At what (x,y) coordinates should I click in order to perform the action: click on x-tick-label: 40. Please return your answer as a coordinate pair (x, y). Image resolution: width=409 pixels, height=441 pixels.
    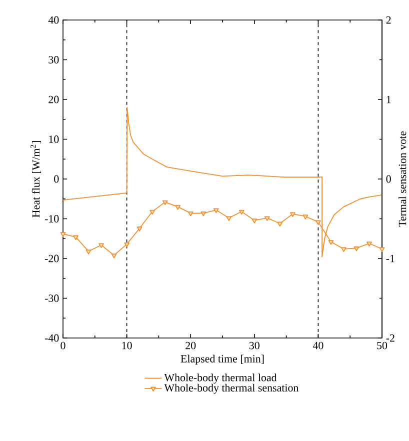
    Looking at the image, I should click on (318, 346).